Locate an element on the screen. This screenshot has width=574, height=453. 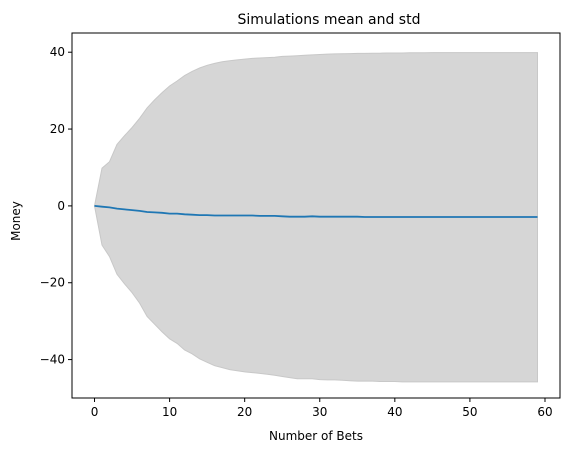
y-axis: −40 −20 0 20 40 is located at coordinates (56, 206).